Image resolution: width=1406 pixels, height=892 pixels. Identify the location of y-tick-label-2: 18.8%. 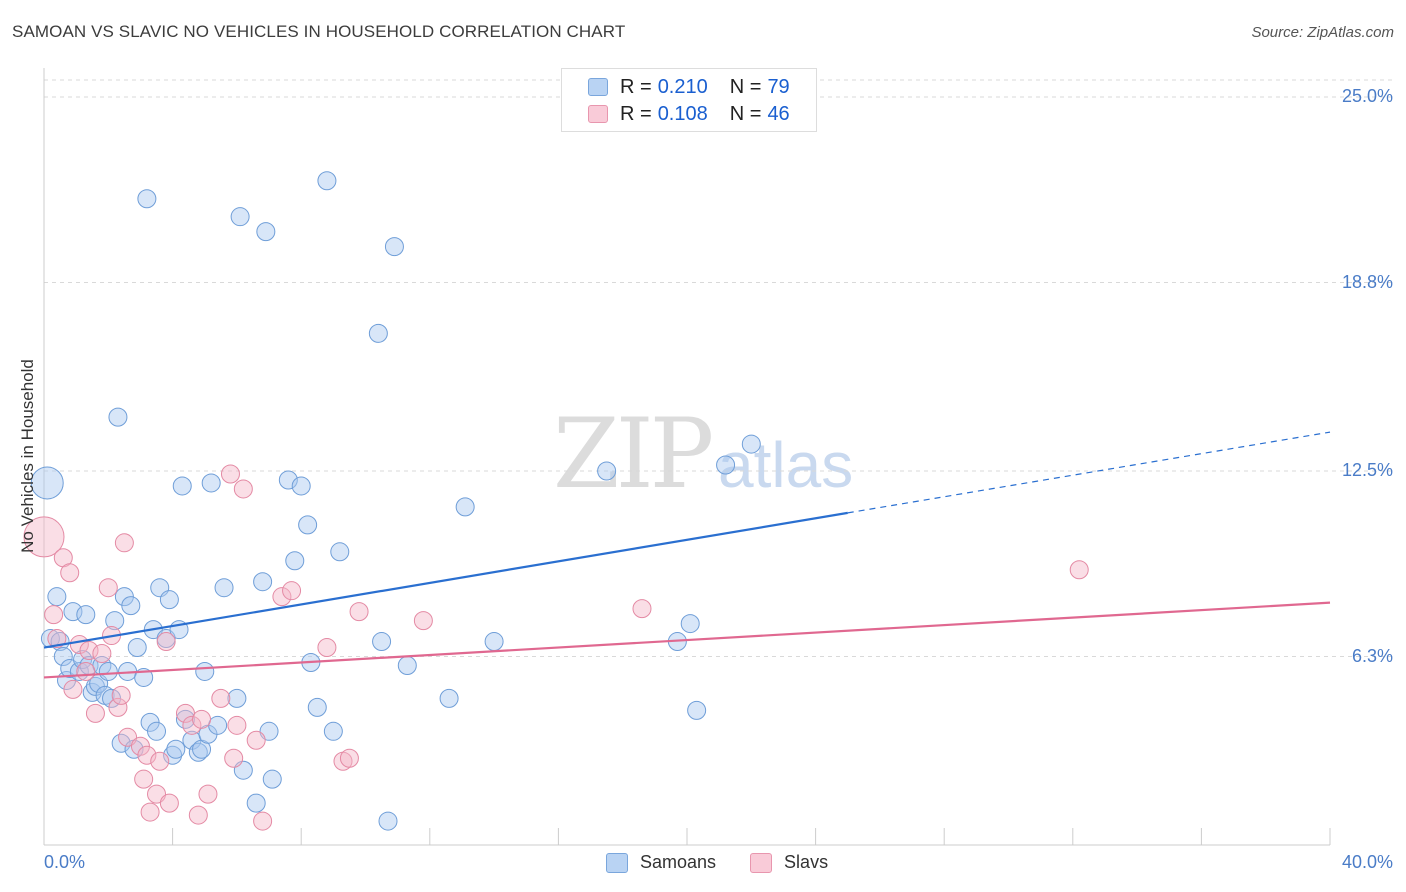
(1367, 281).